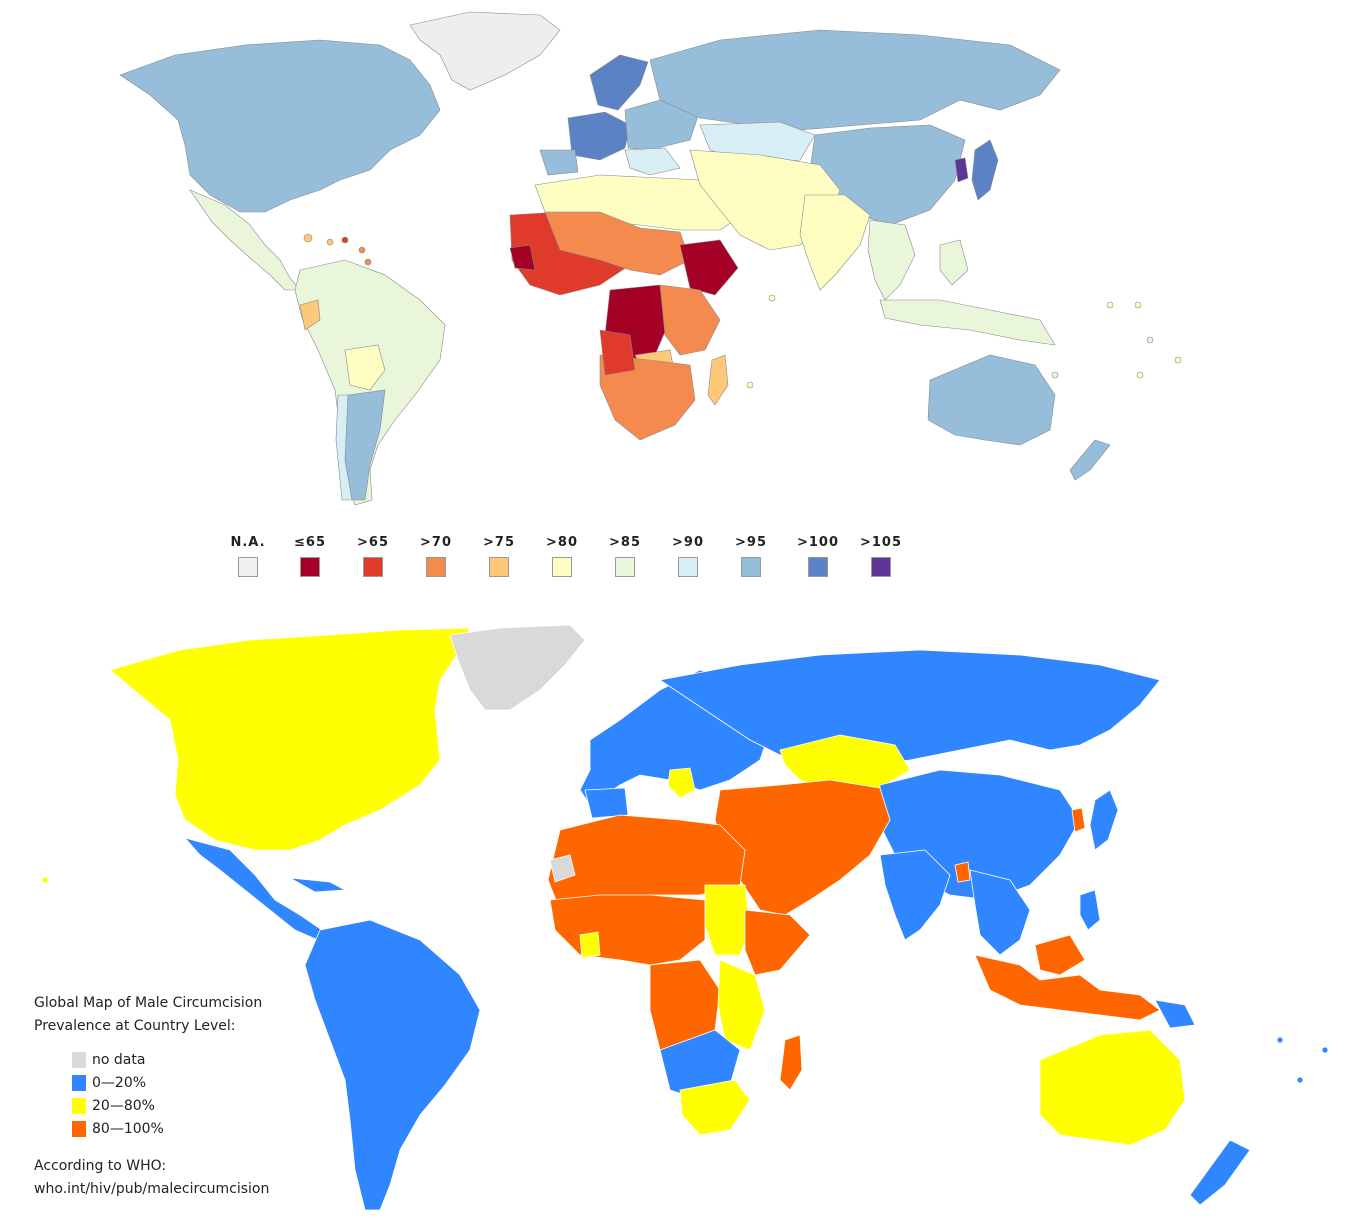  I want to click on legend-swatch-gt70, so click(436, 567).